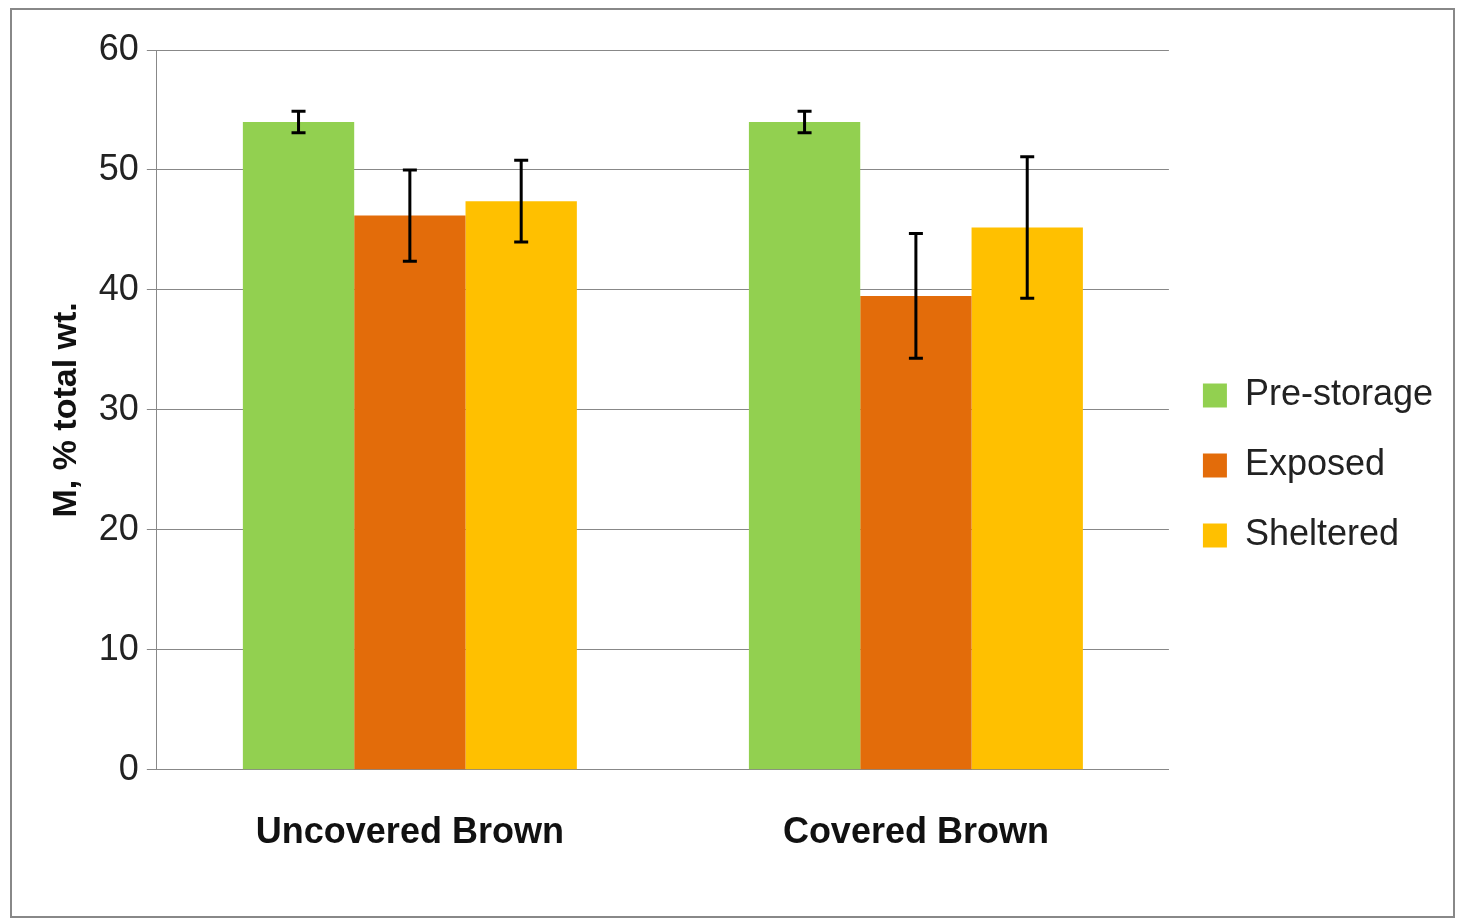 This screenshot has height=923, width=1459. What do you see at coordinates (118, 47) in the screenshot?
I see `y-tick-label: 60` at bounding box center [118, 47].